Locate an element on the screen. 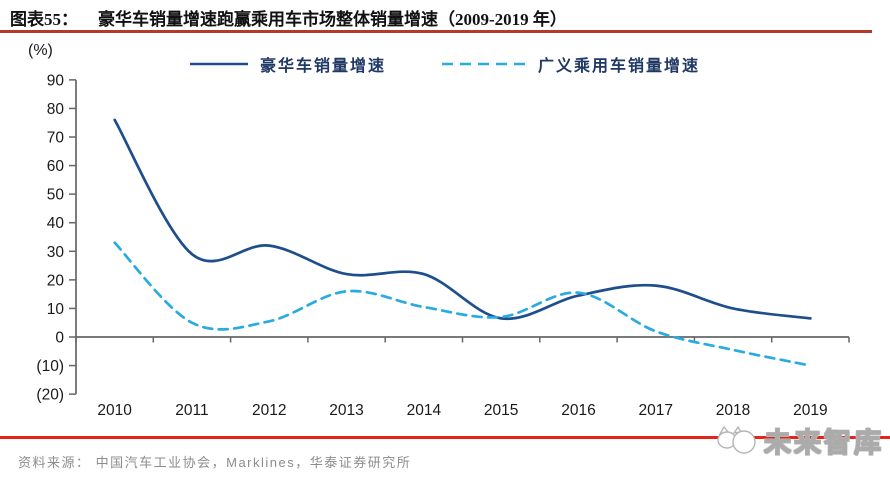 The image size is (890, 483). y-tick-label: 70 is located at coordinates (56, 138).